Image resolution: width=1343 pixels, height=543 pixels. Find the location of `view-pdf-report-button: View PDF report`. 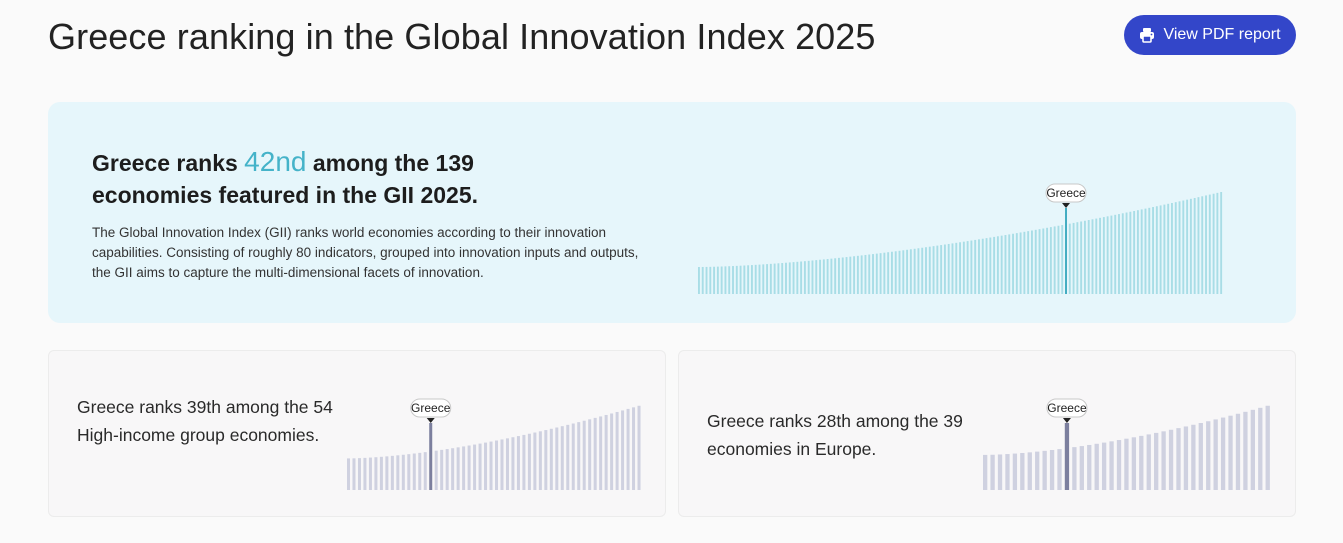

view-pdf-report-button: View PDF report is located at coordinates (1210, 35).